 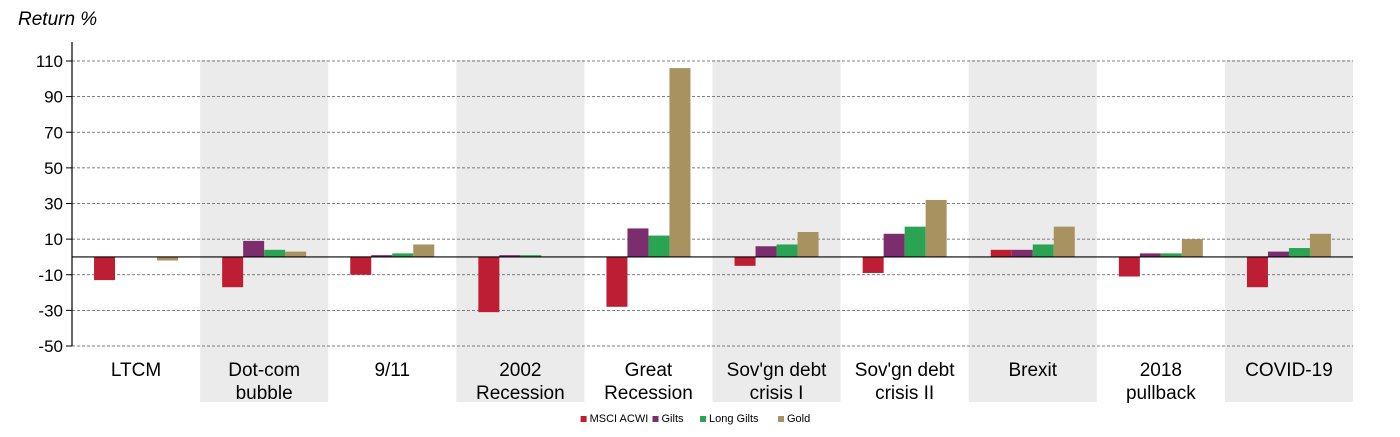 I want to click on y-tick-label: -10, so click(x=50, y=275).